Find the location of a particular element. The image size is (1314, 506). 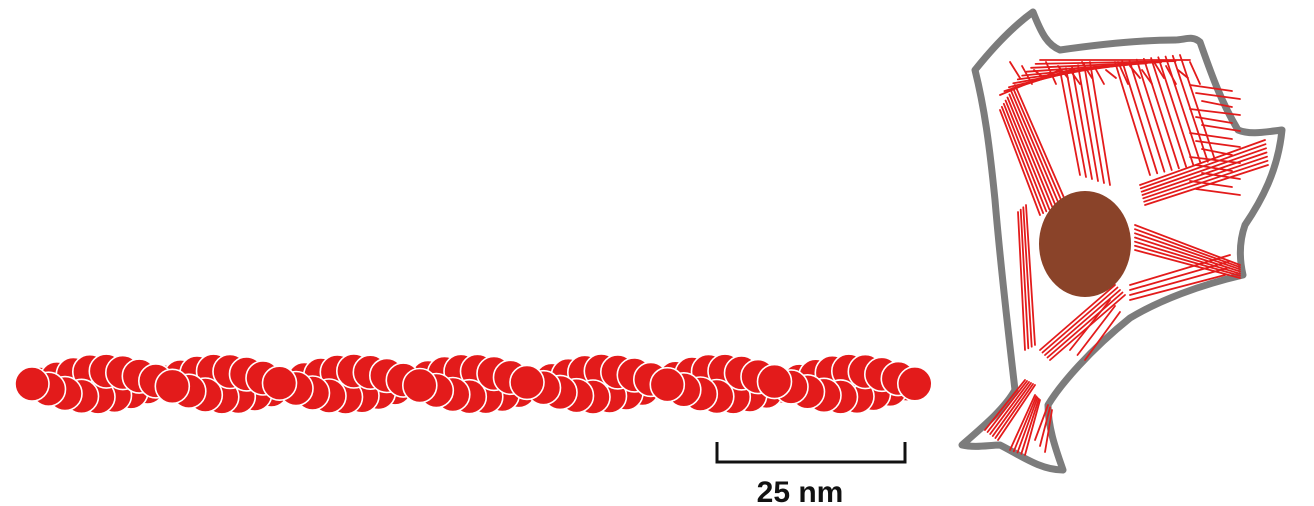

actin-filament is located at coordinates (473, 384).